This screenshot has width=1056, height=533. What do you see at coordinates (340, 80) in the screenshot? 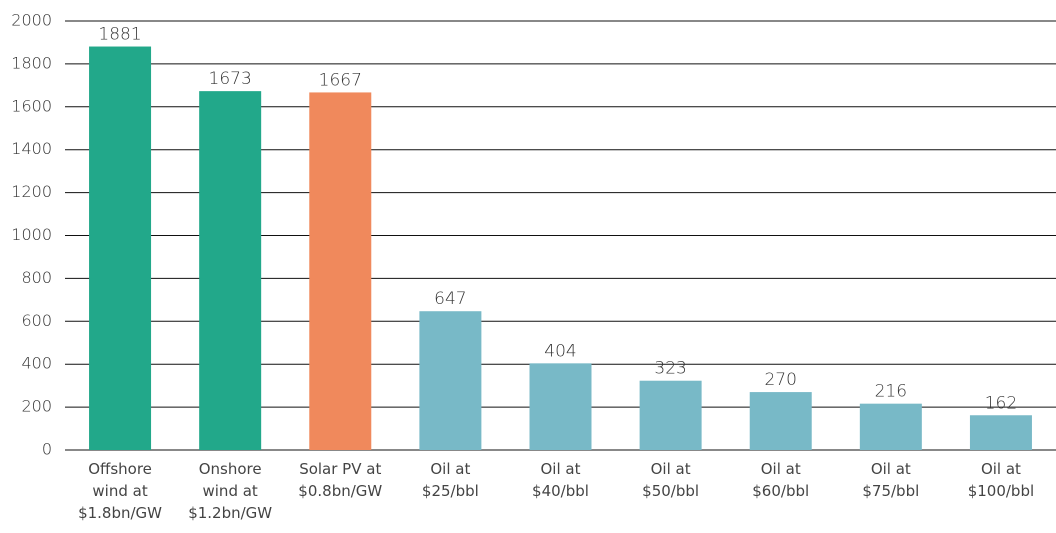
I see `data-label: 1667` at bounding box center [340, 80].